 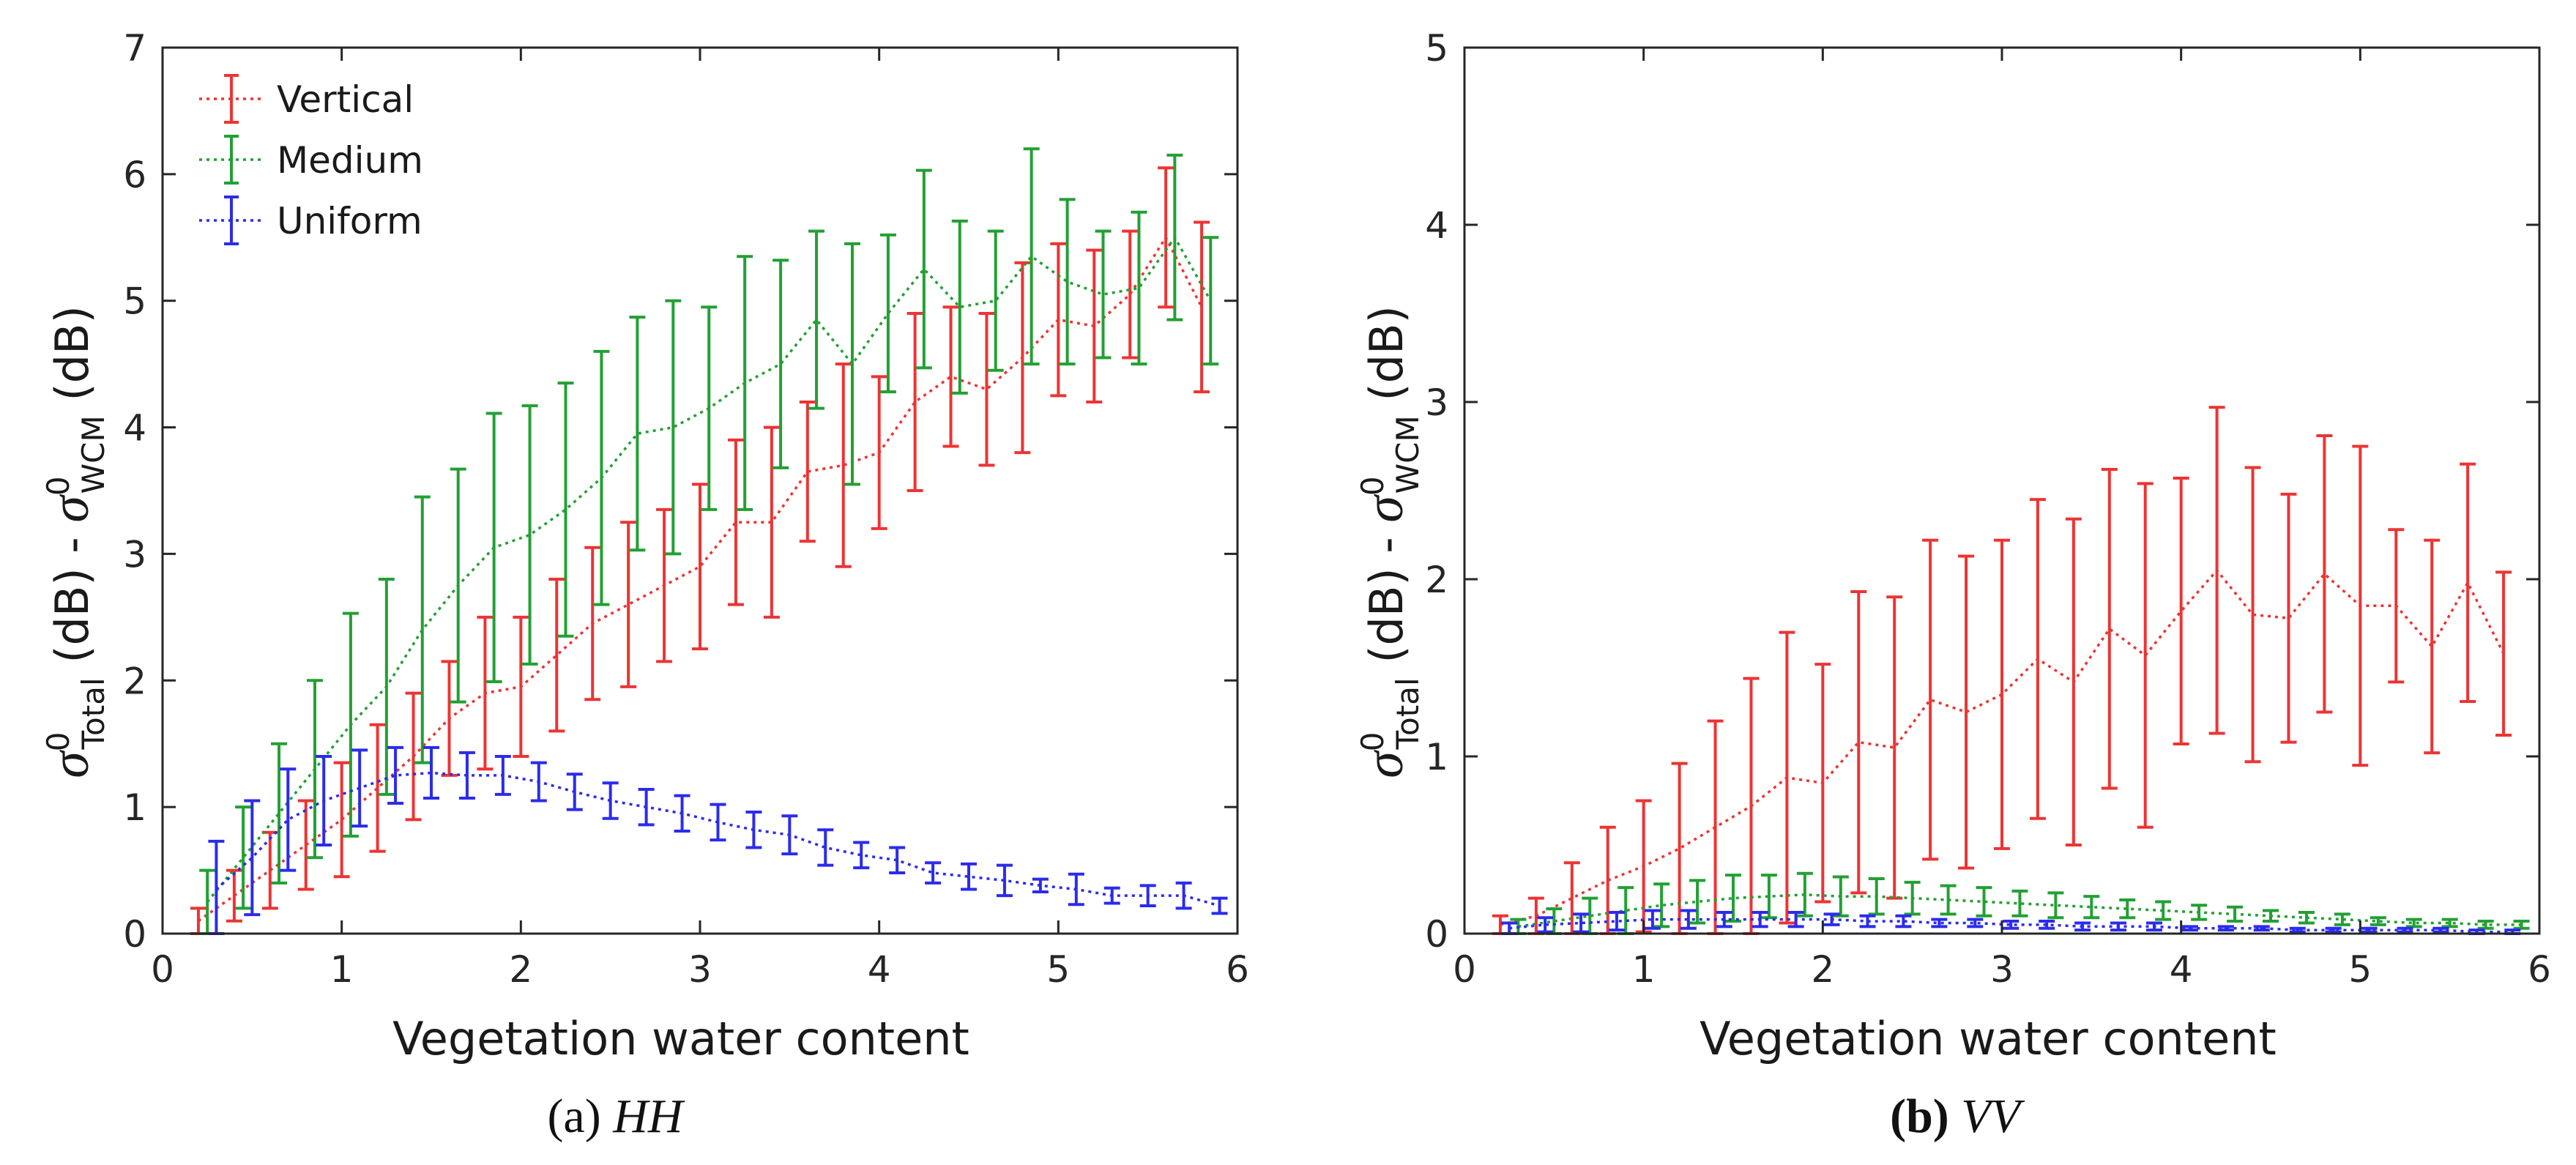 What do you see at coordinates (573, 1117) in the screenshot?
I see `caption-prefix-hh: (a)` at bounding box center [573, 1117].